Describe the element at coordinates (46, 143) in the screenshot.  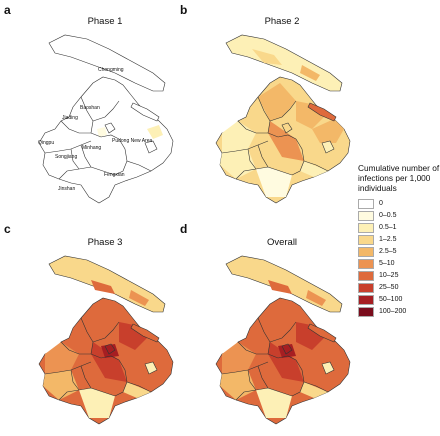
I see `label-qingpu: Qingpu` at that location.